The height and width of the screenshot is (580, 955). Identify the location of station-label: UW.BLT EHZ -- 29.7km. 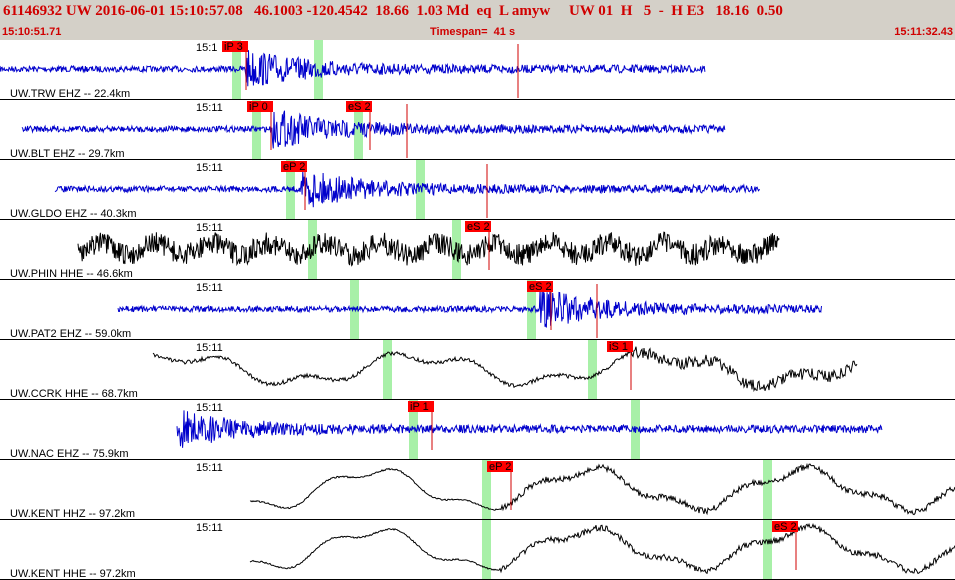
(67, 154).